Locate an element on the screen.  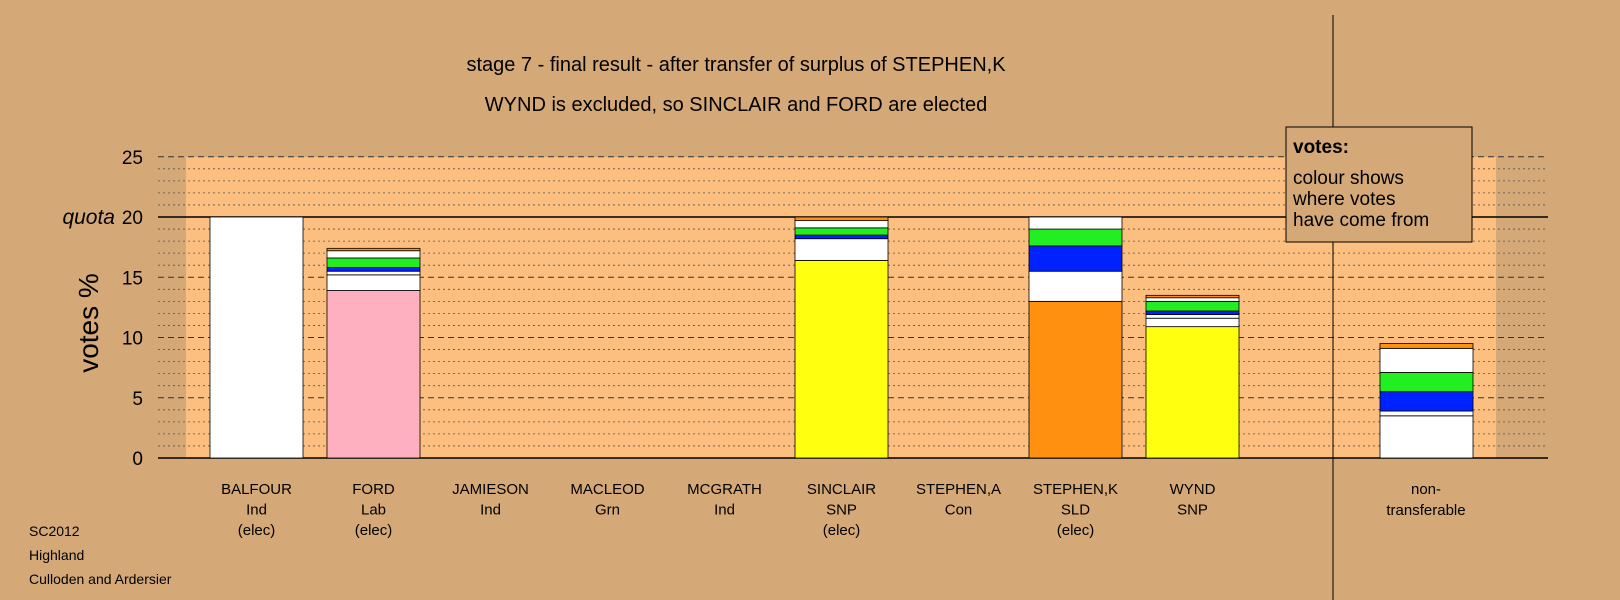
candidate-party: Lab is located at coordinates (373, 510).